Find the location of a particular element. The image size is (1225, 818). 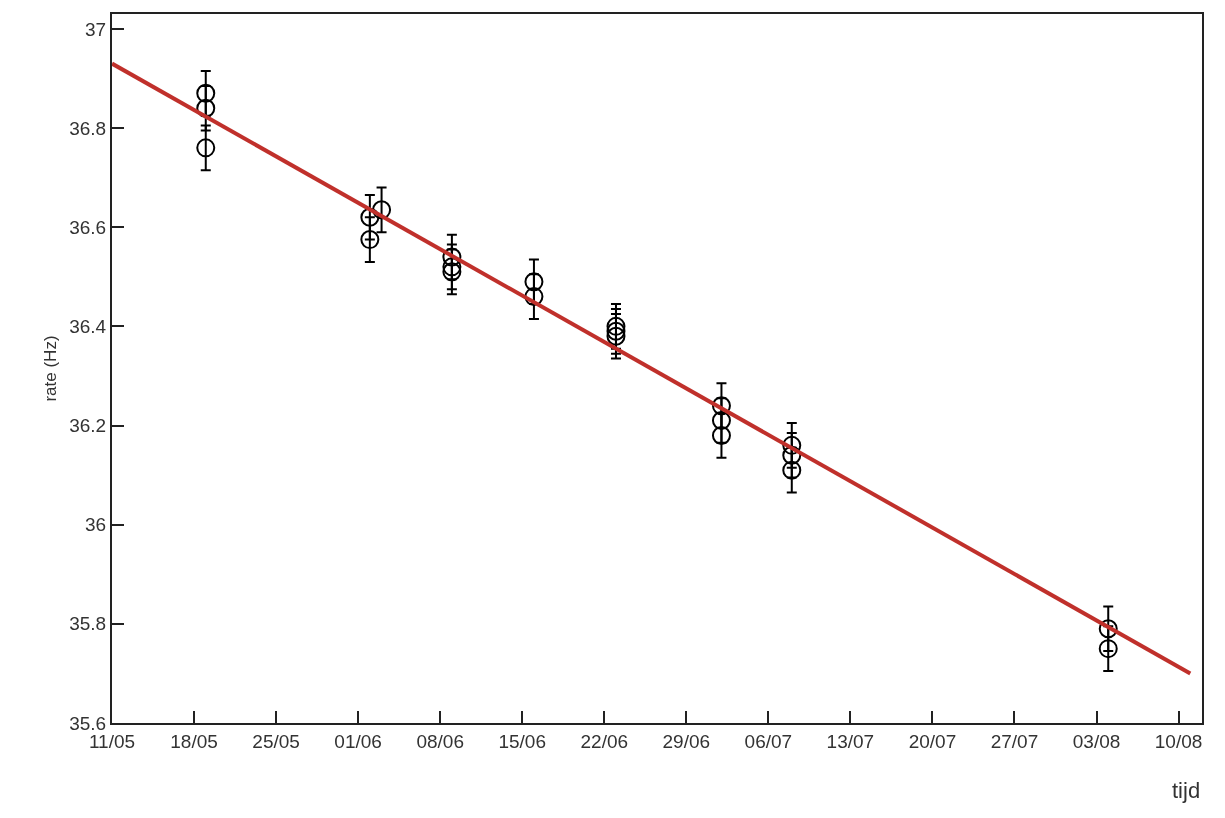

x-tick-label: 18/05 is located at coordinates (194, 741).